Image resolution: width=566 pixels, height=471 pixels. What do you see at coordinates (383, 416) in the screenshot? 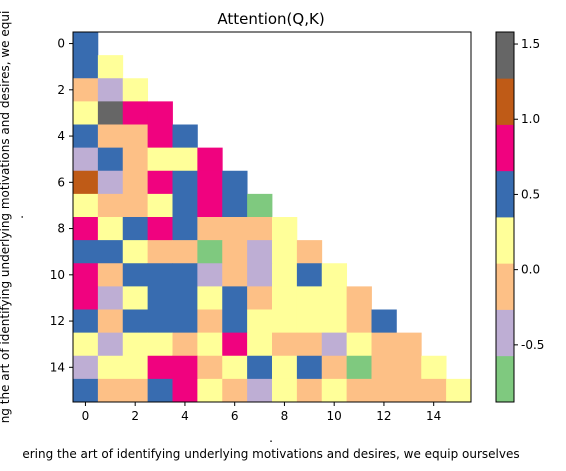
I see `x-tick-label: 12` at bounding box center [383, 416].